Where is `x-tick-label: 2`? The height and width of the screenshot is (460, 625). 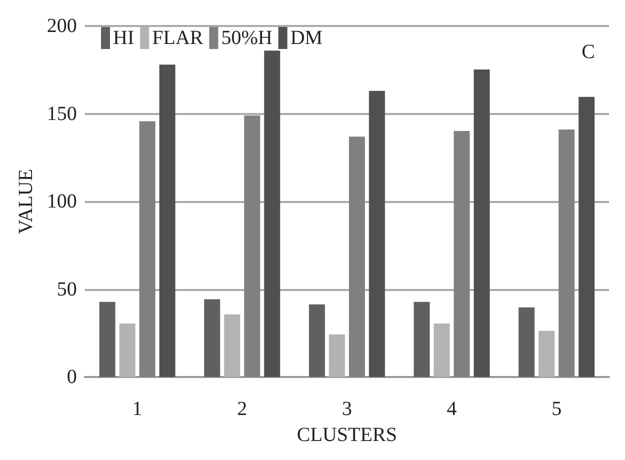 x-tick-label: 2 is located at coordinates (242, 409).